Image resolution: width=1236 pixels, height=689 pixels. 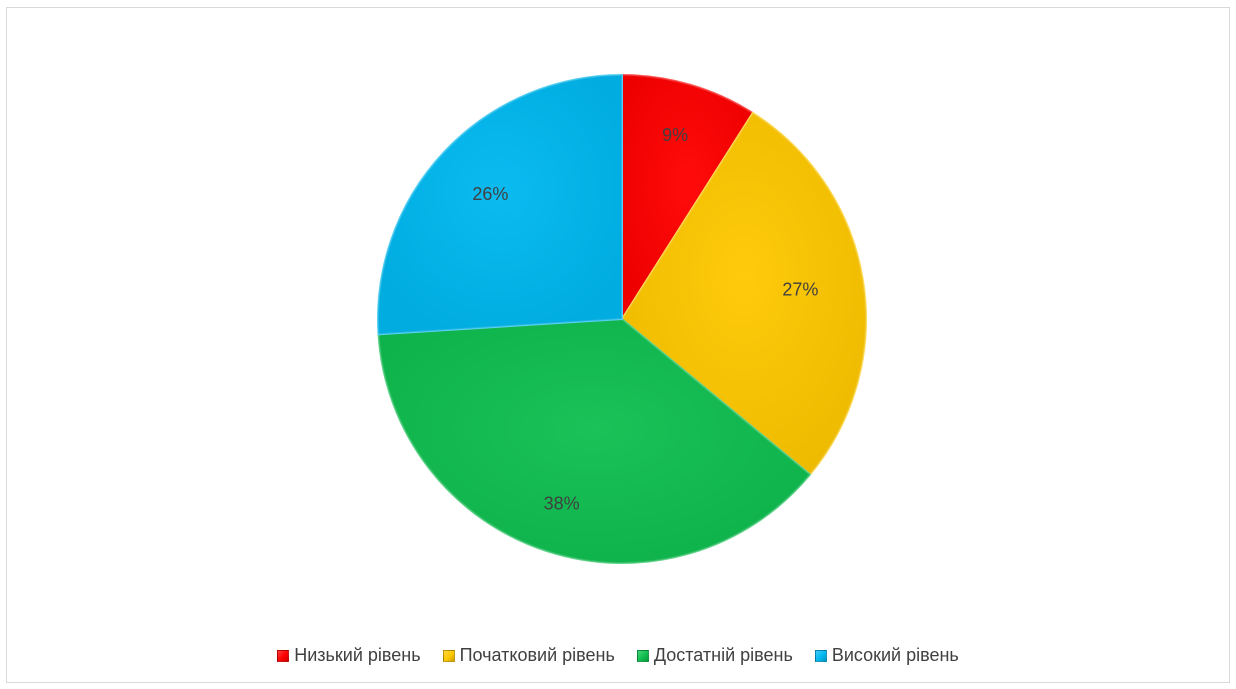 I want to click on legend-label-sufficient: Достатній рівень, so click(x=723, y=655).